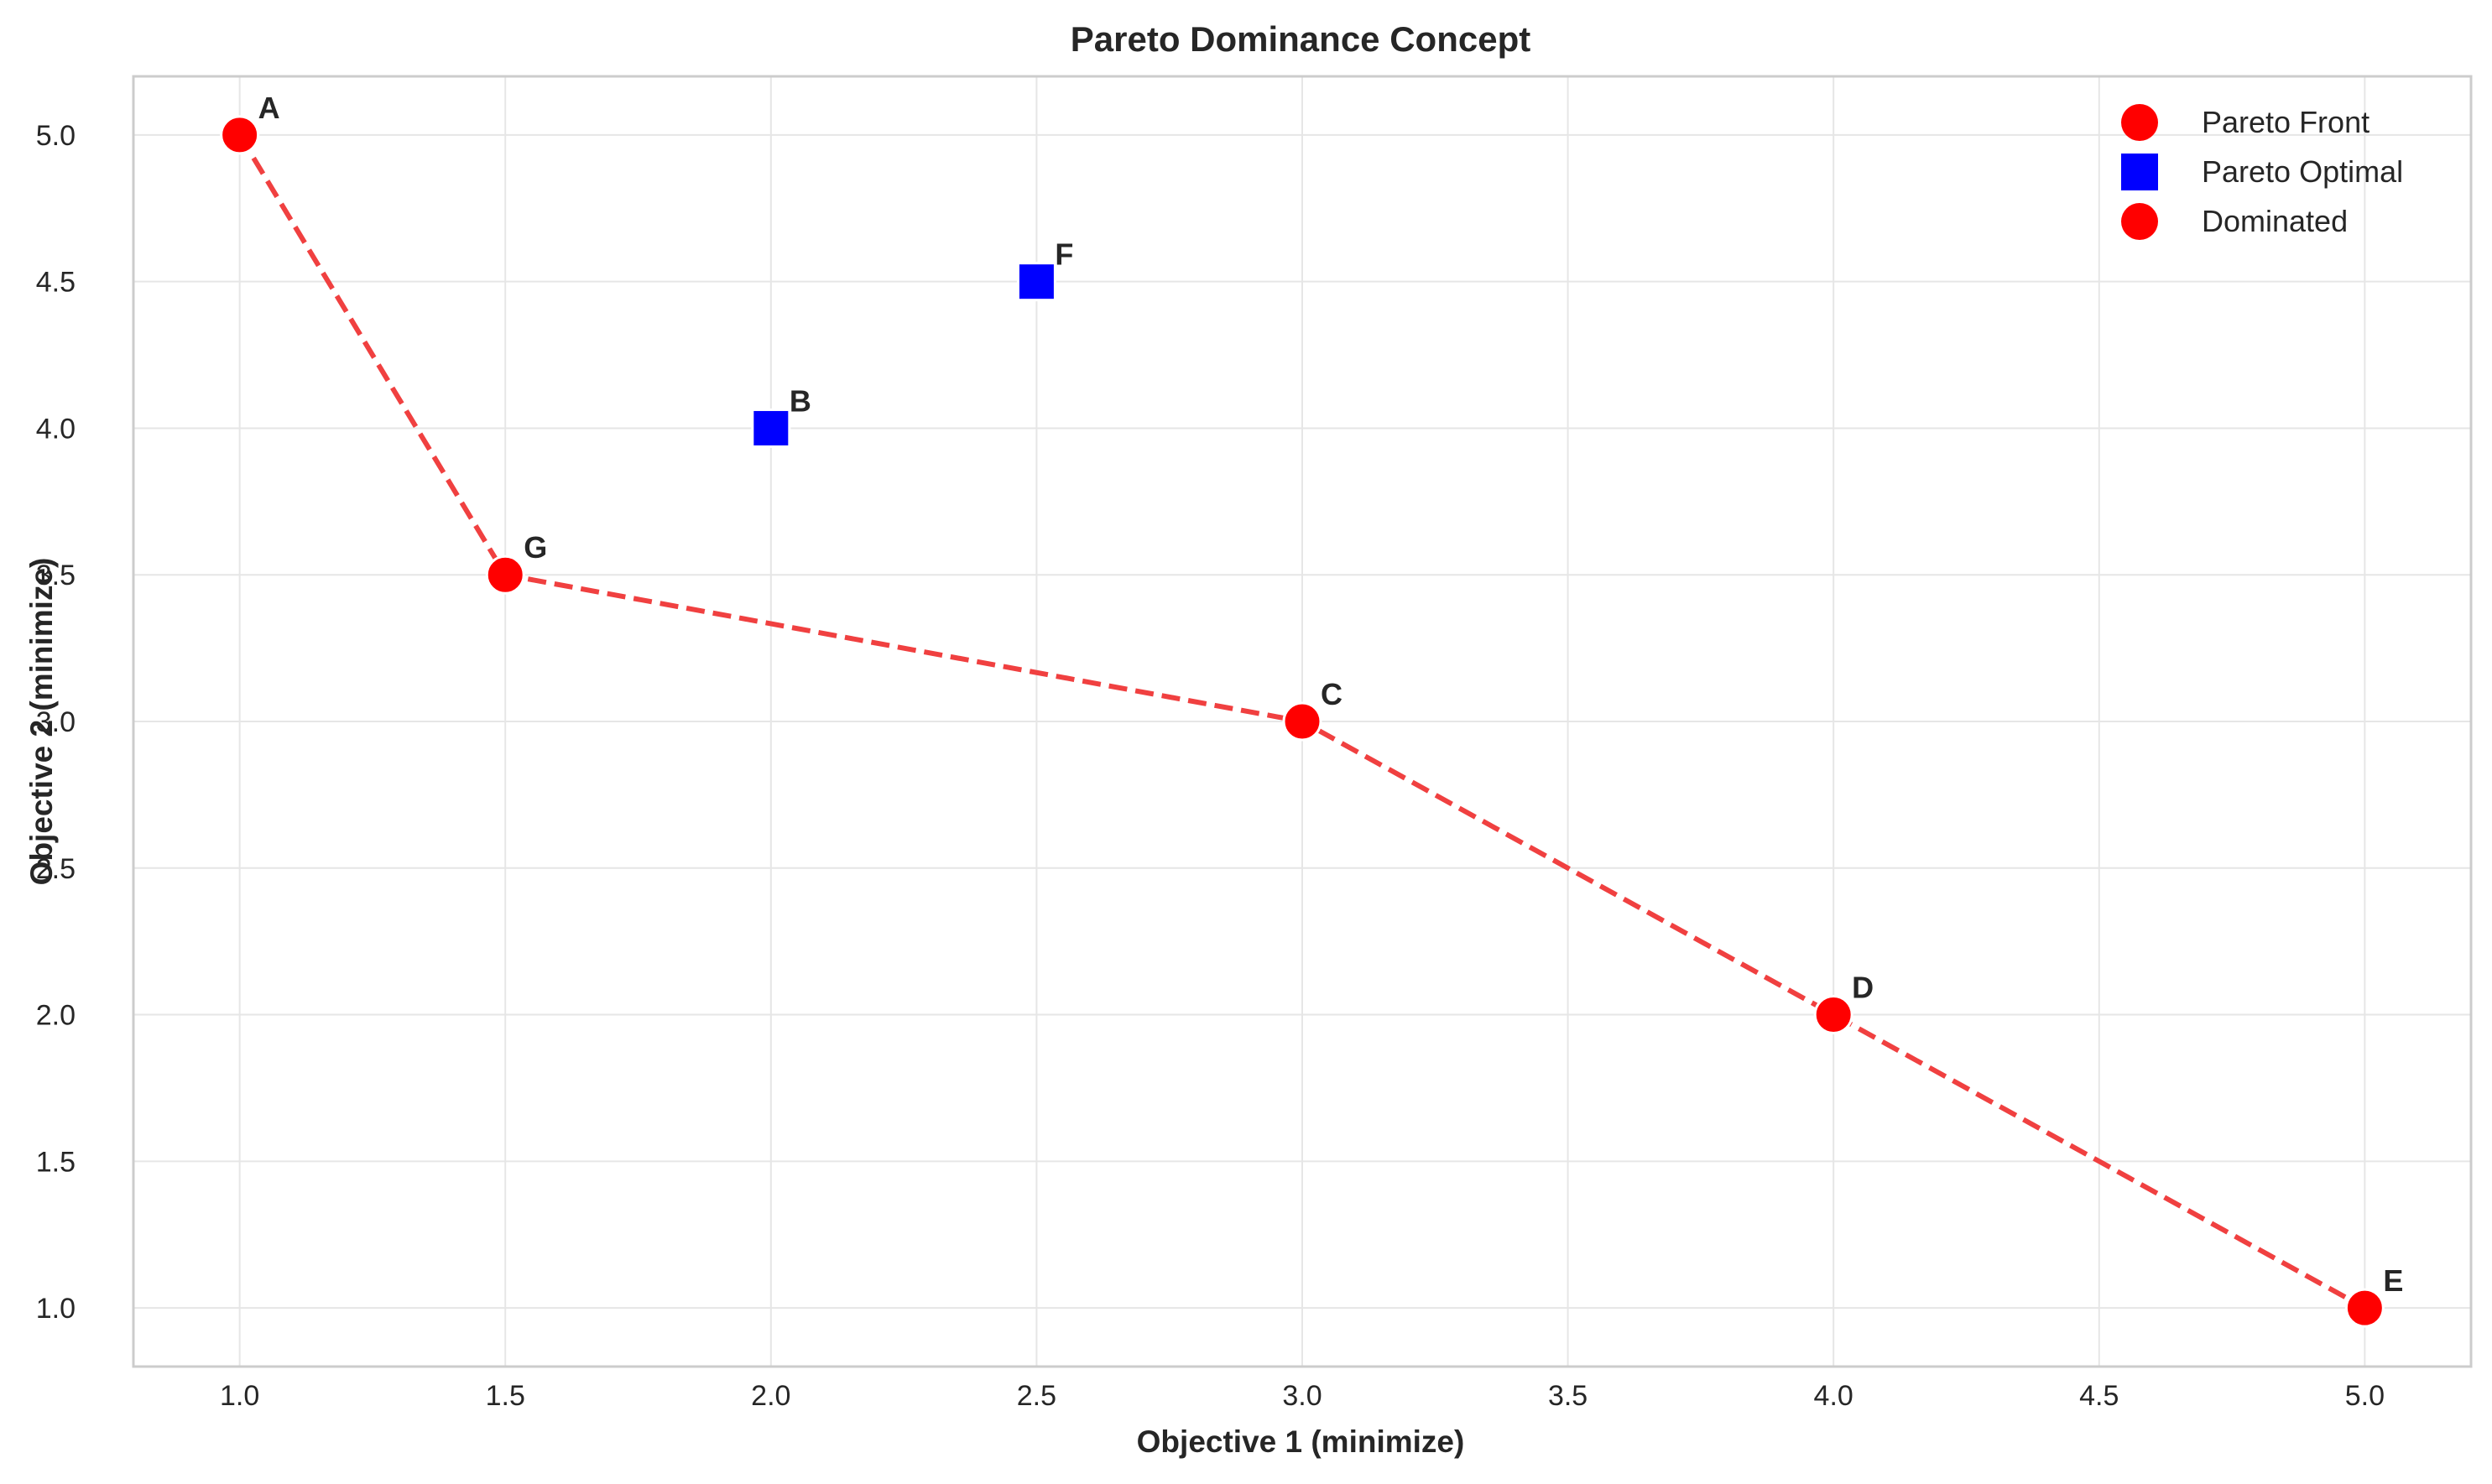 Image resolution: width=2492 pixels, height=1484 pixels. What do you see at coordinates (240, 135) in the screenshot?
I see `point-a-marker` at bounding box center [240, 135].